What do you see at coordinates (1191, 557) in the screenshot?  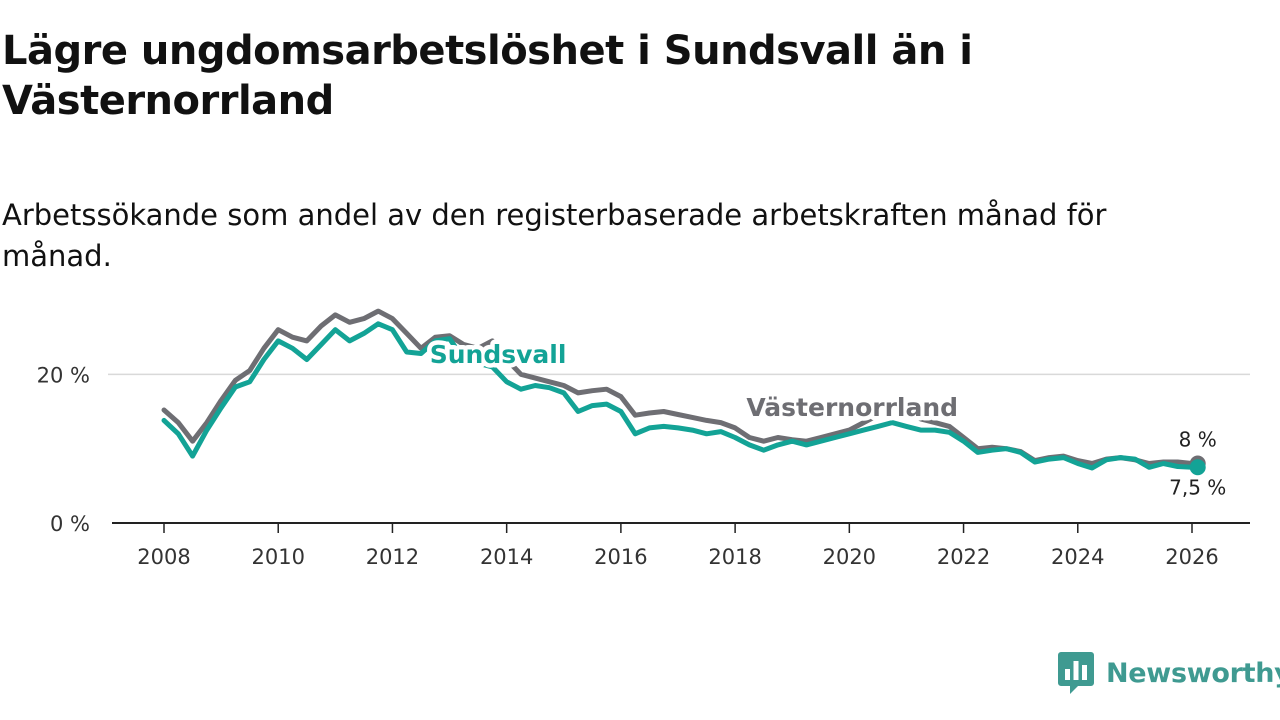 I see `x-tick-label: 2026` at bounding box center [1191, 557].